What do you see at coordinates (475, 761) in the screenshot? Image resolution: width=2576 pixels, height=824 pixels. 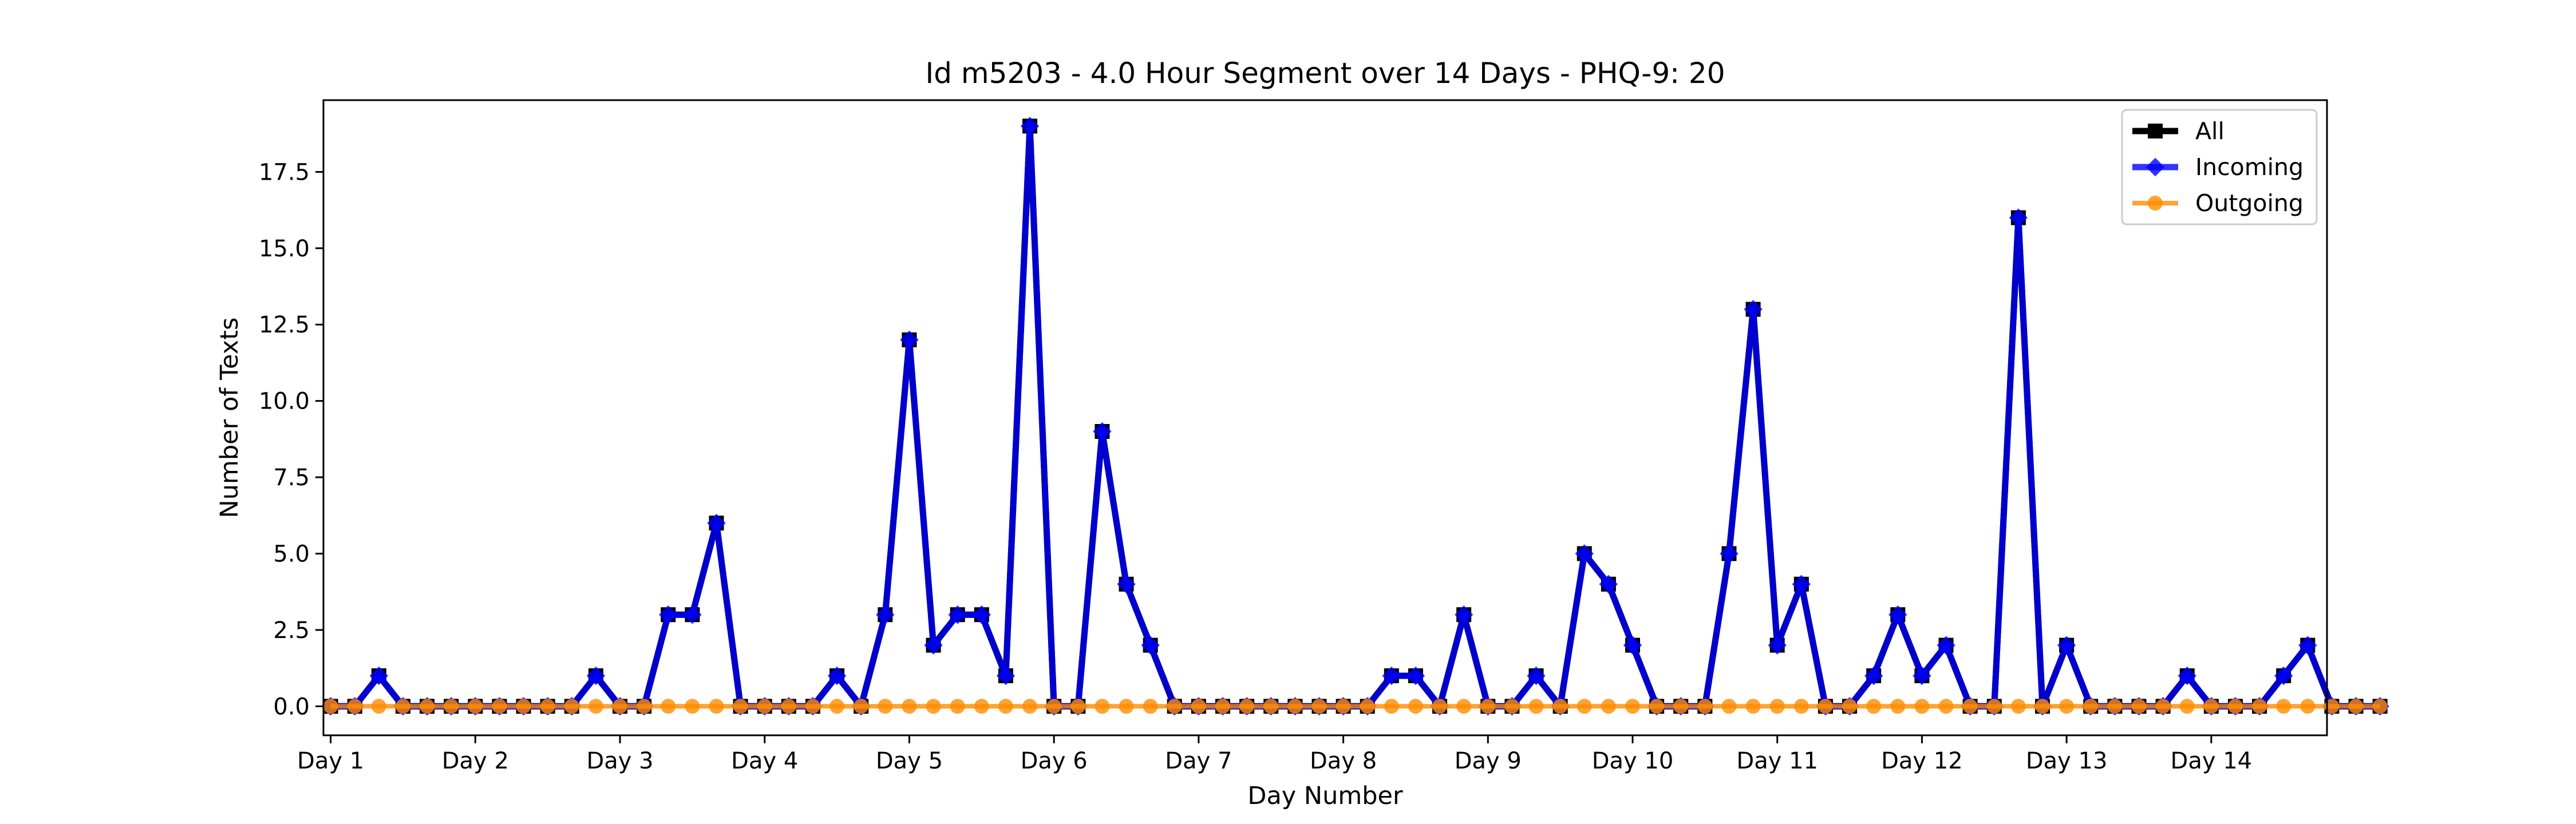 I see `x-tick-label: Day 2` at bounding box center [475, 761].